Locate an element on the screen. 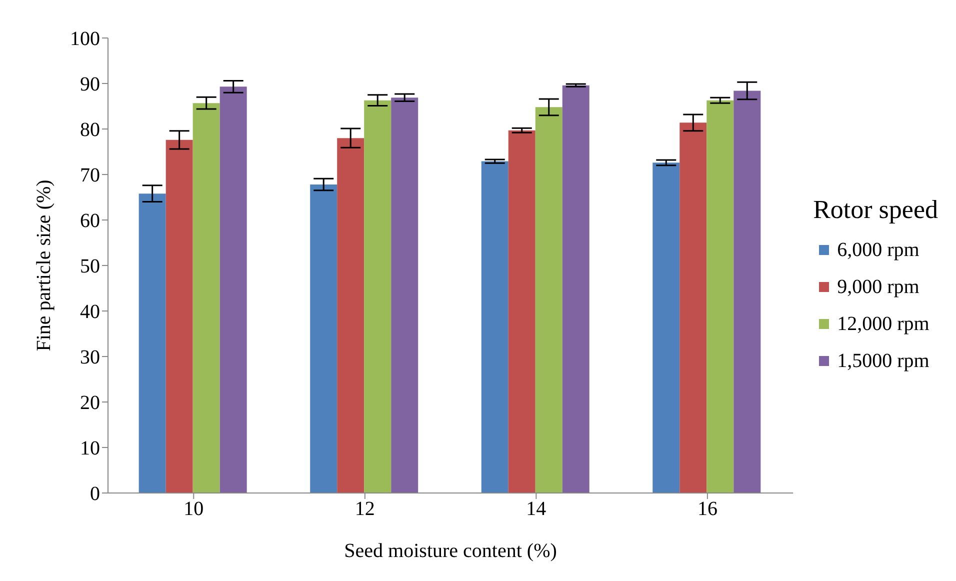 This screenshot has height=581, width=956. x-tick-label: 10 is located at coordinates (194, 509).